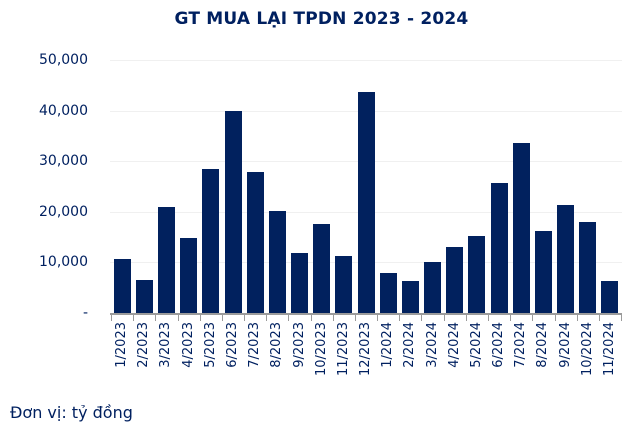  I want to click on bar-5/2024, so click(477, 274).